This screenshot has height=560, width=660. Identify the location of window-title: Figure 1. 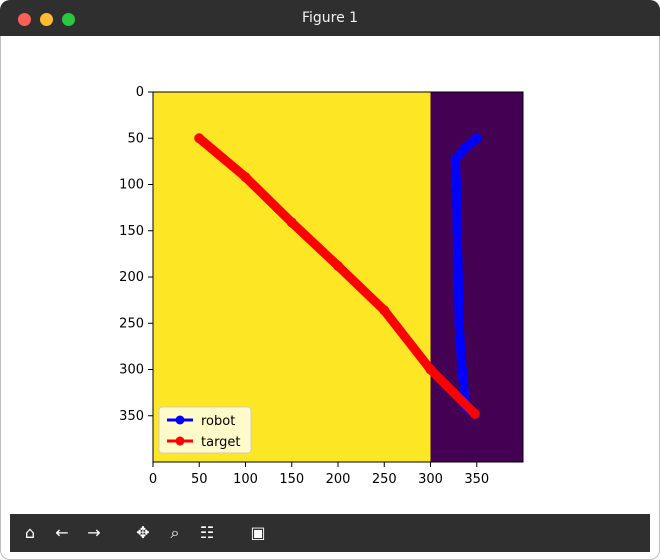
(330, 18).